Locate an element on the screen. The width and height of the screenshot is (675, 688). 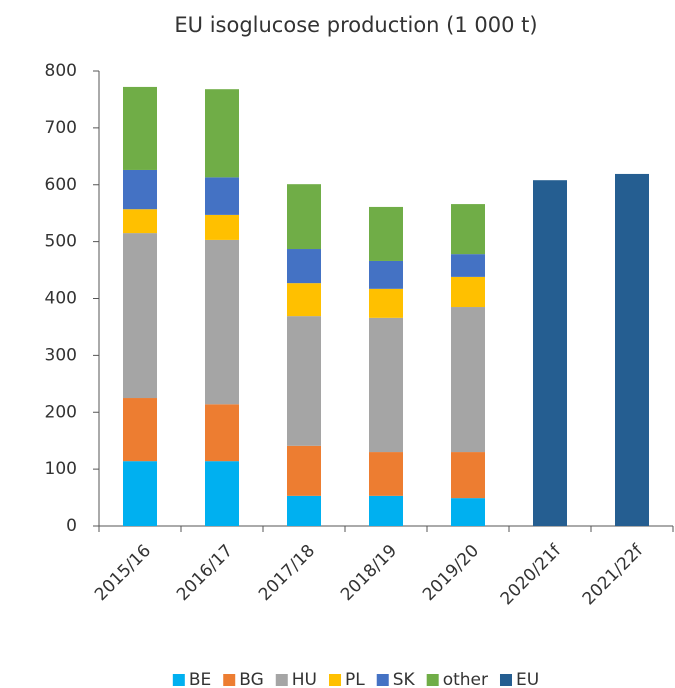
y-tick-label: 300 is located at coordinates (61, 355).